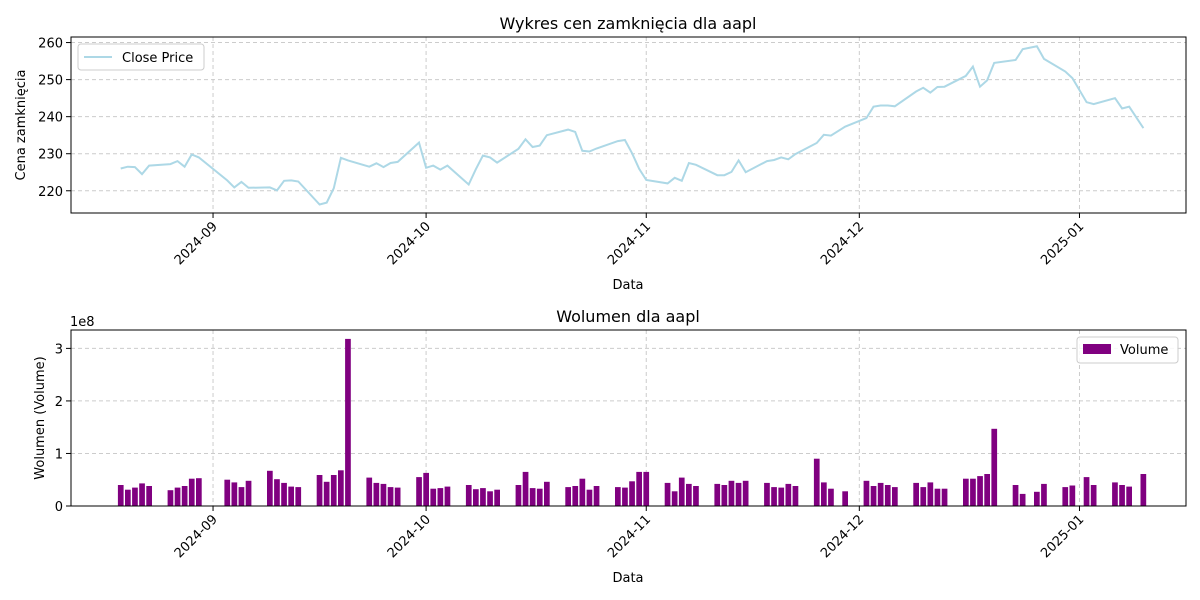  I want to click on price-x-label: Data, so click(627, 285).